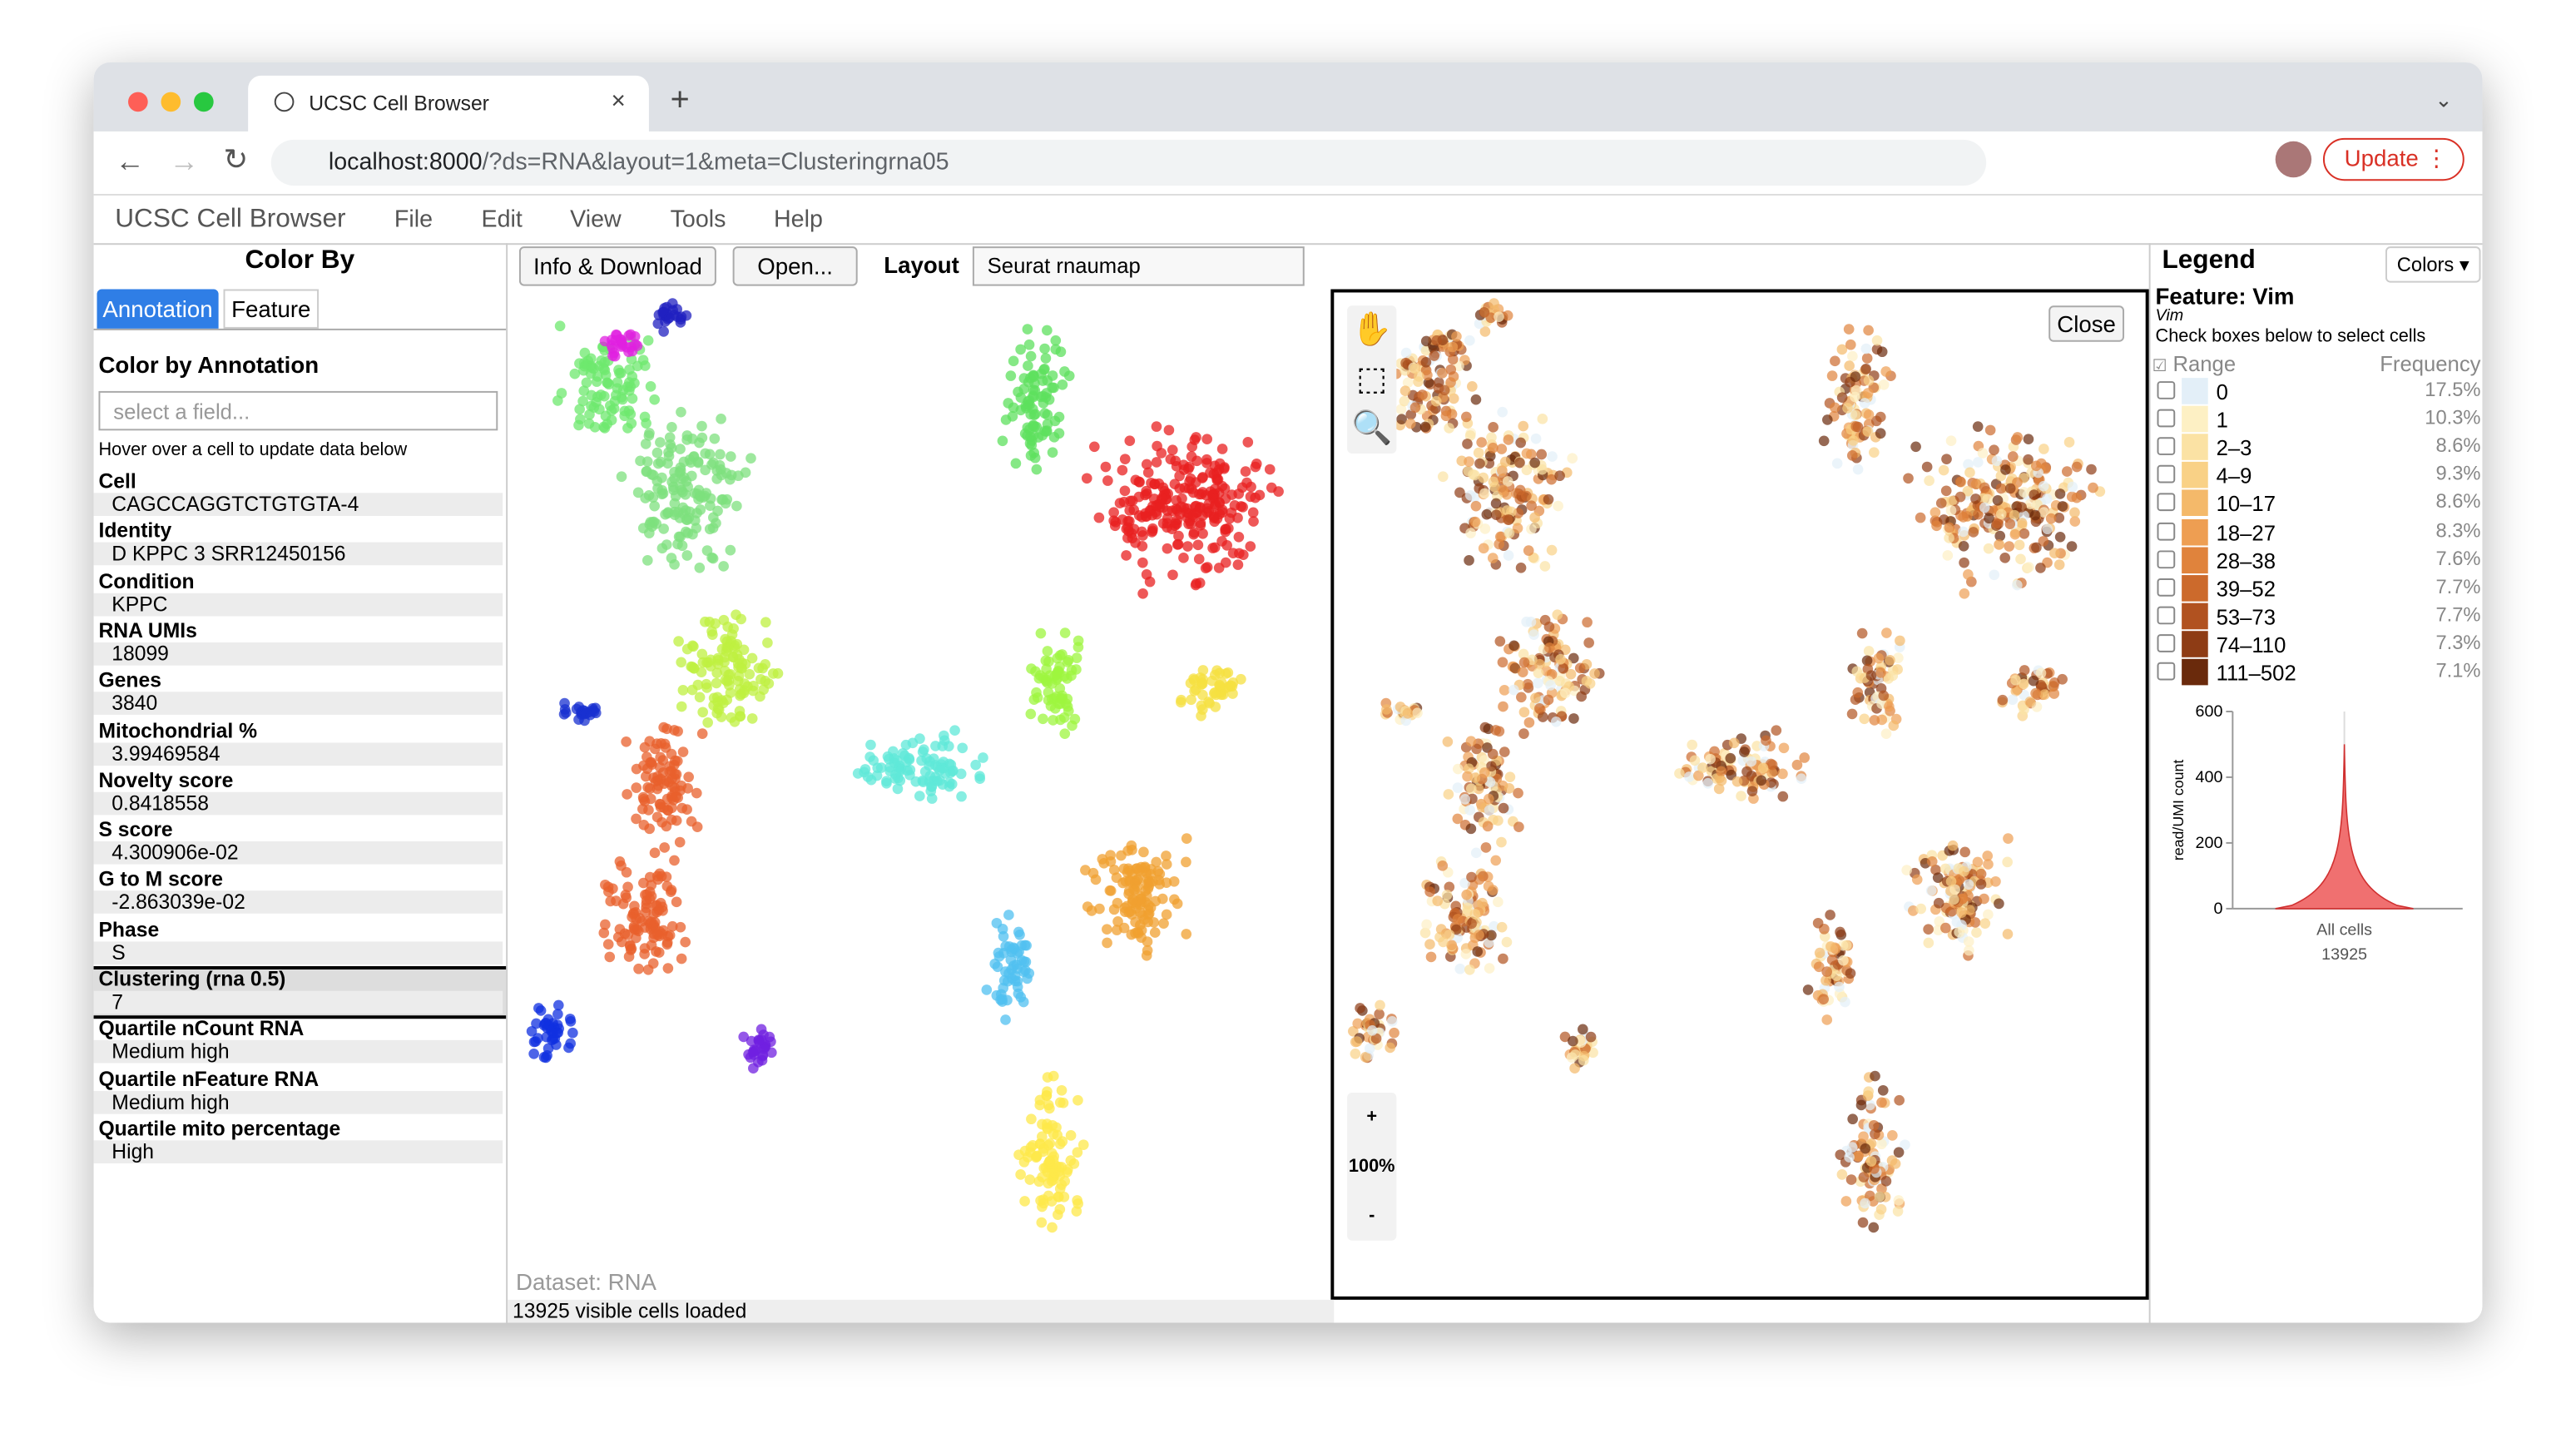 This screenshot has width=2576, height=1448. Describe the element at coordinates (1129, 162) in the screenshot. I see `address-bar` at that location.